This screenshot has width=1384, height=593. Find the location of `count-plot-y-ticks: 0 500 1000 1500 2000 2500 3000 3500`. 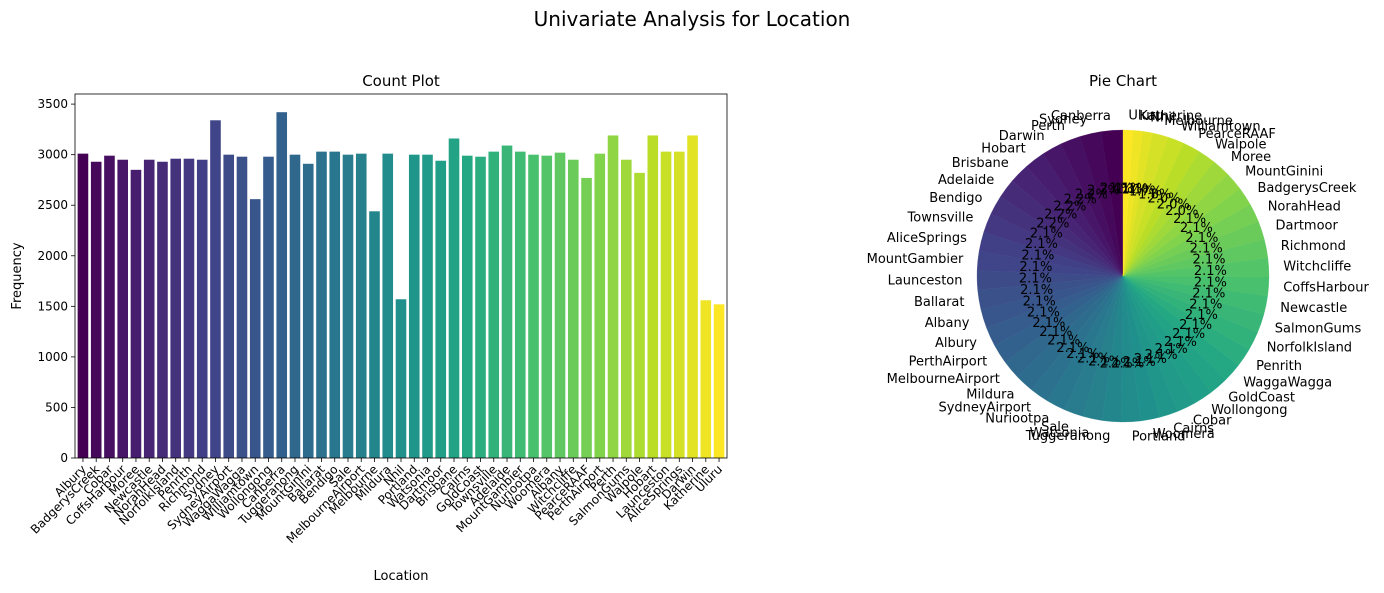

count-plot-y-ticks: 0 500 1000 1500 2000 2500 3000 3500 is located at coordinates (56, 281).